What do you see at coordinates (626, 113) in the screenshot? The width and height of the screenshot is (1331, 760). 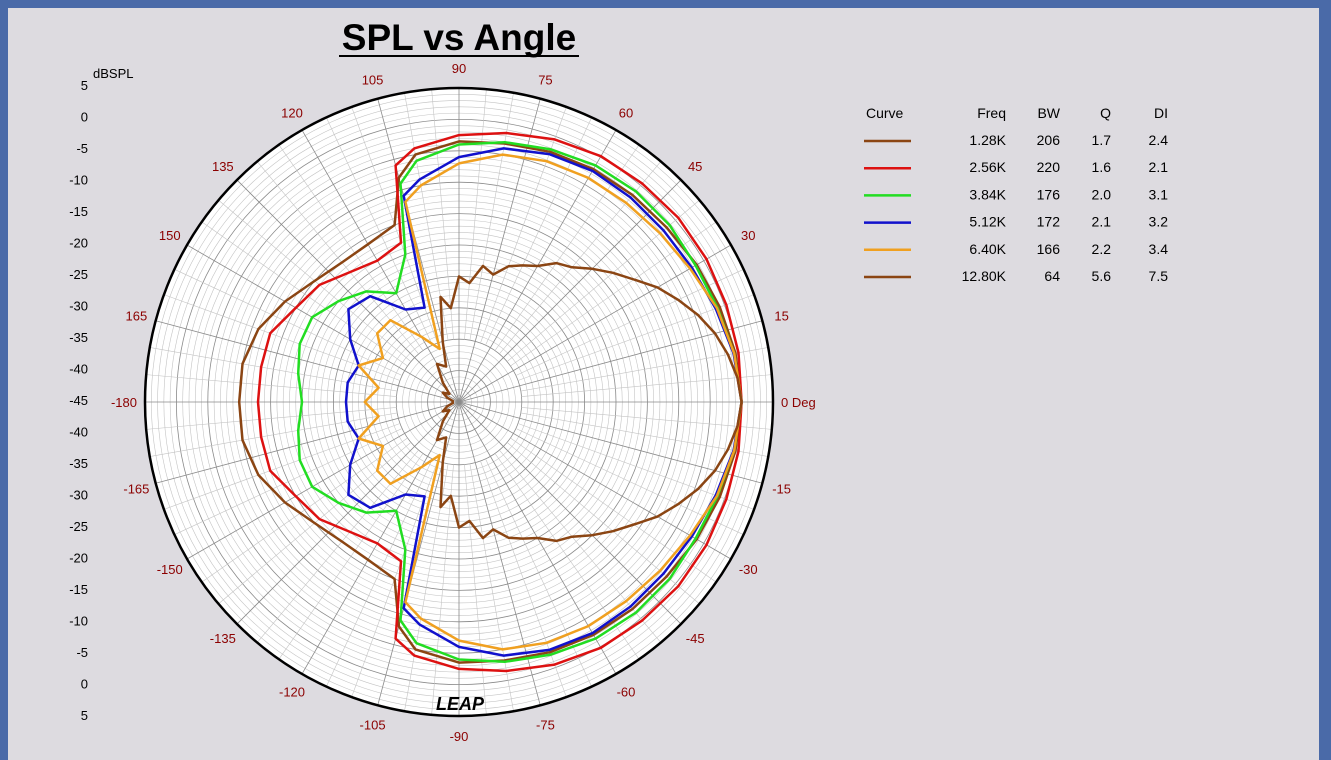 I see `angle-tick-label: 60` at bounding box center [626, 113].